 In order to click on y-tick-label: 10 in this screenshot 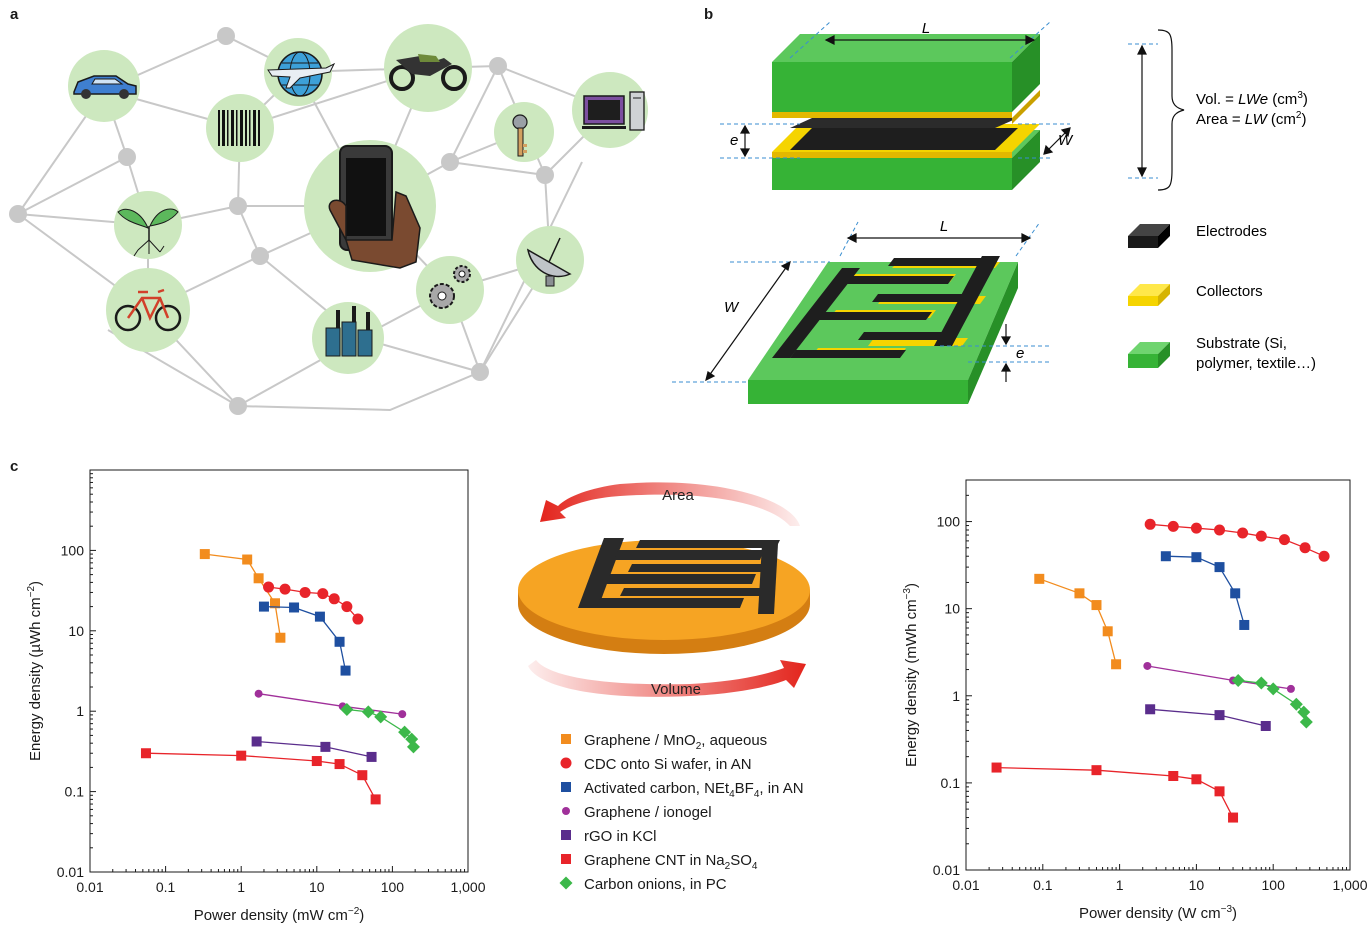, I will do `click(952, 609)`.